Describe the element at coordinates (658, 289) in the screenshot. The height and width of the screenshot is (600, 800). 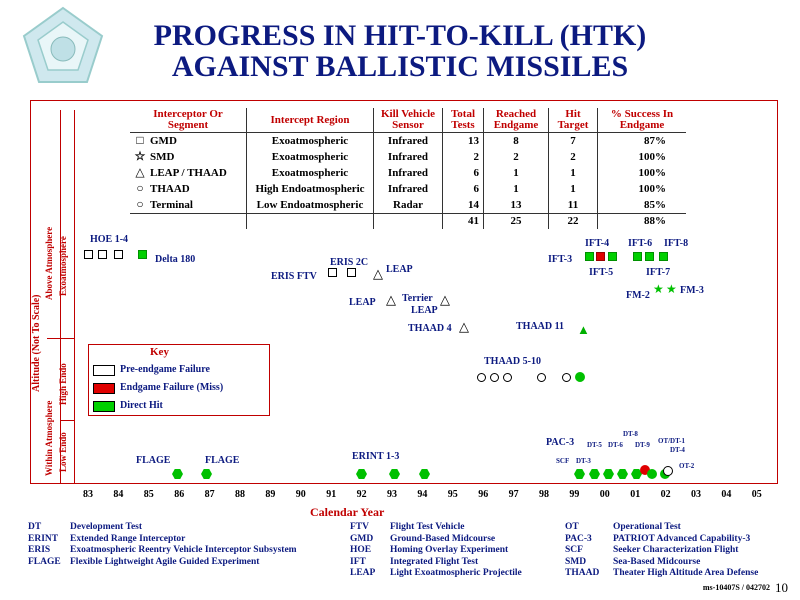
I see `marker-hit-star: ★` at that location.